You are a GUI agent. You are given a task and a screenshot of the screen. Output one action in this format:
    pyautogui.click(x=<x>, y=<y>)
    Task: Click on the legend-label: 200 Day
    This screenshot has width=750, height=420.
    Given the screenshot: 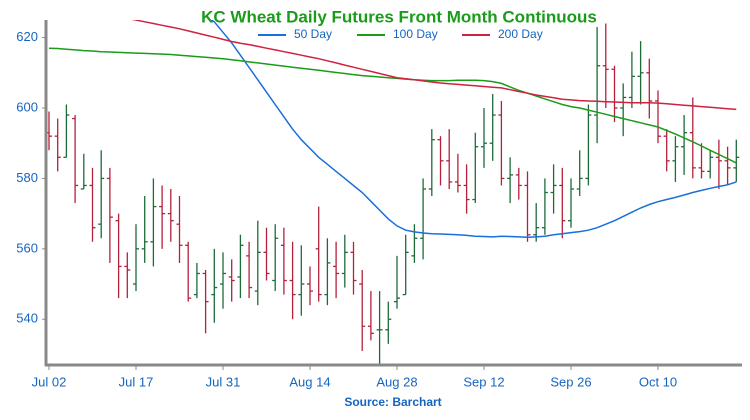 What is the action you would take?
    pyautogui.click(x=520, y=34)
    